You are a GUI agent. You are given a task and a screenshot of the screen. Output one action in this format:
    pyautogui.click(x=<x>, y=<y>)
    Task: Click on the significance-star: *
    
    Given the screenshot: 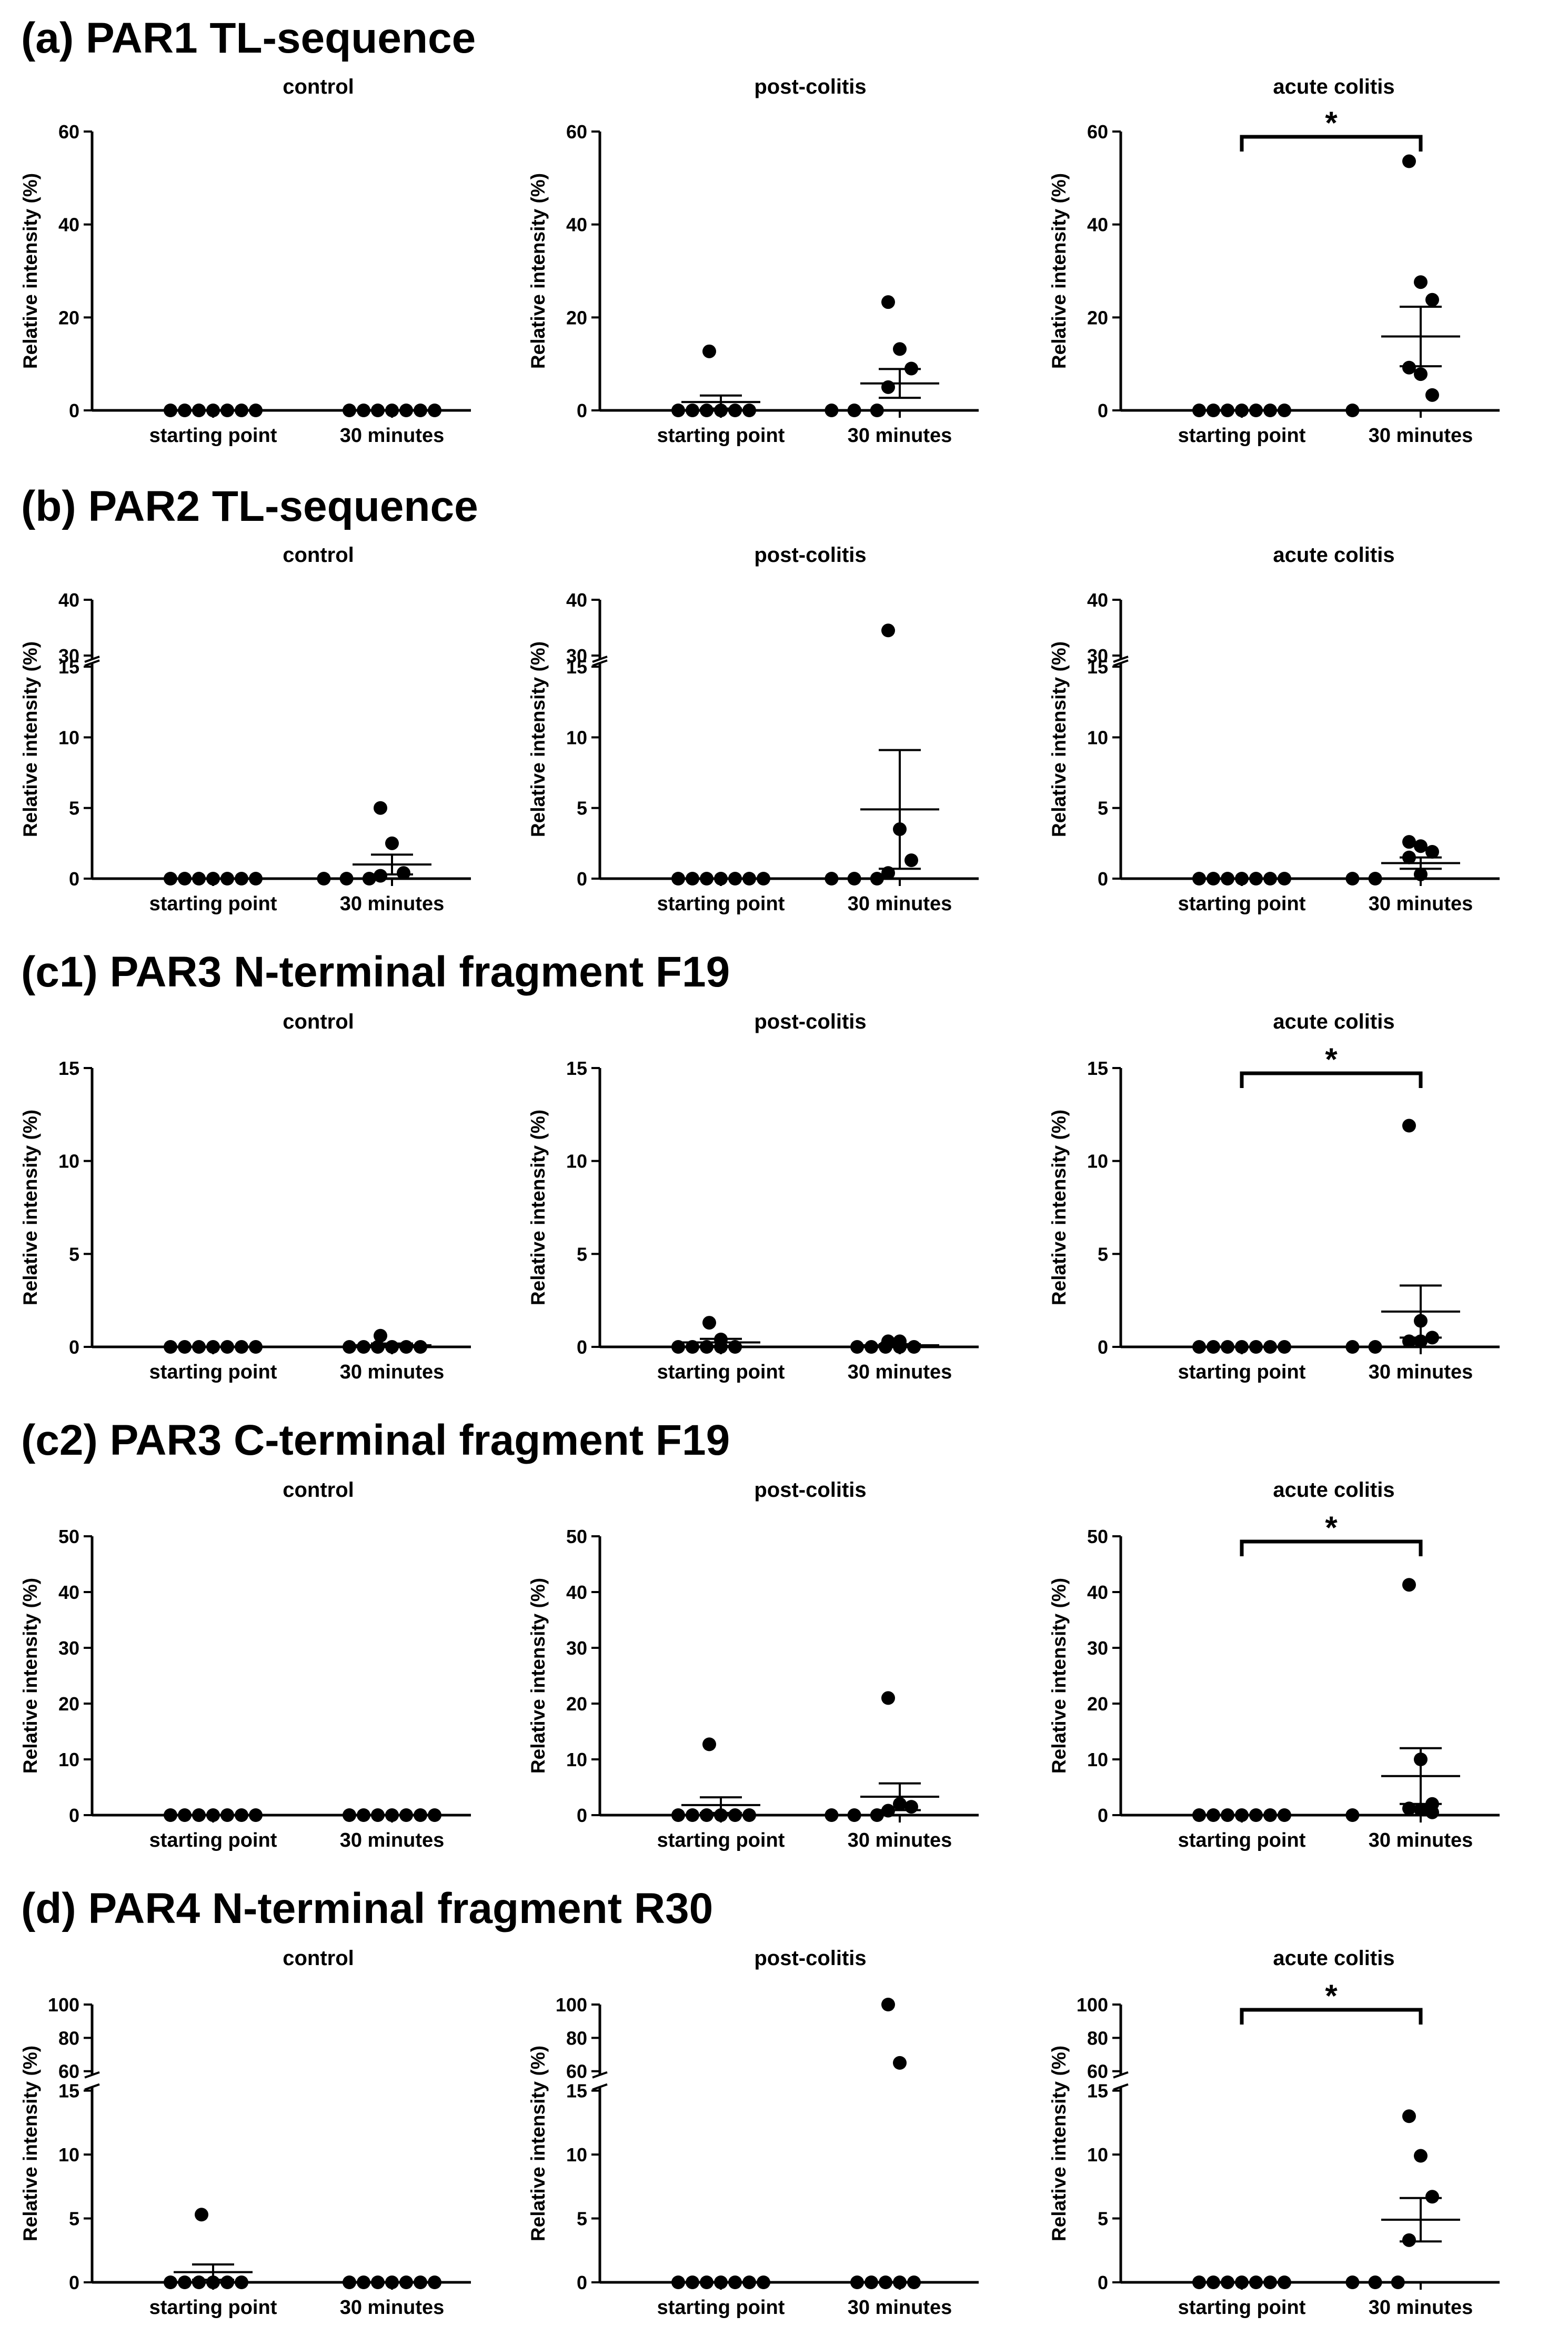 What is the action you would take?
    pyautogui.click(x=1331, y=122)
    